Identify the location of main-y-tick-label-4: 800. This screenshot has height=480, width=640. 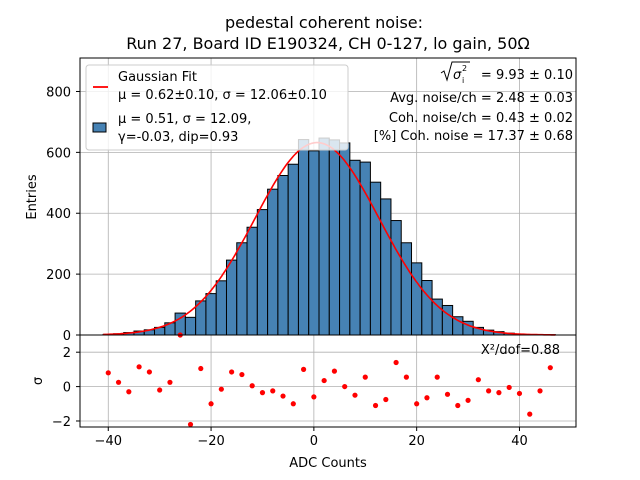
(58, 92).